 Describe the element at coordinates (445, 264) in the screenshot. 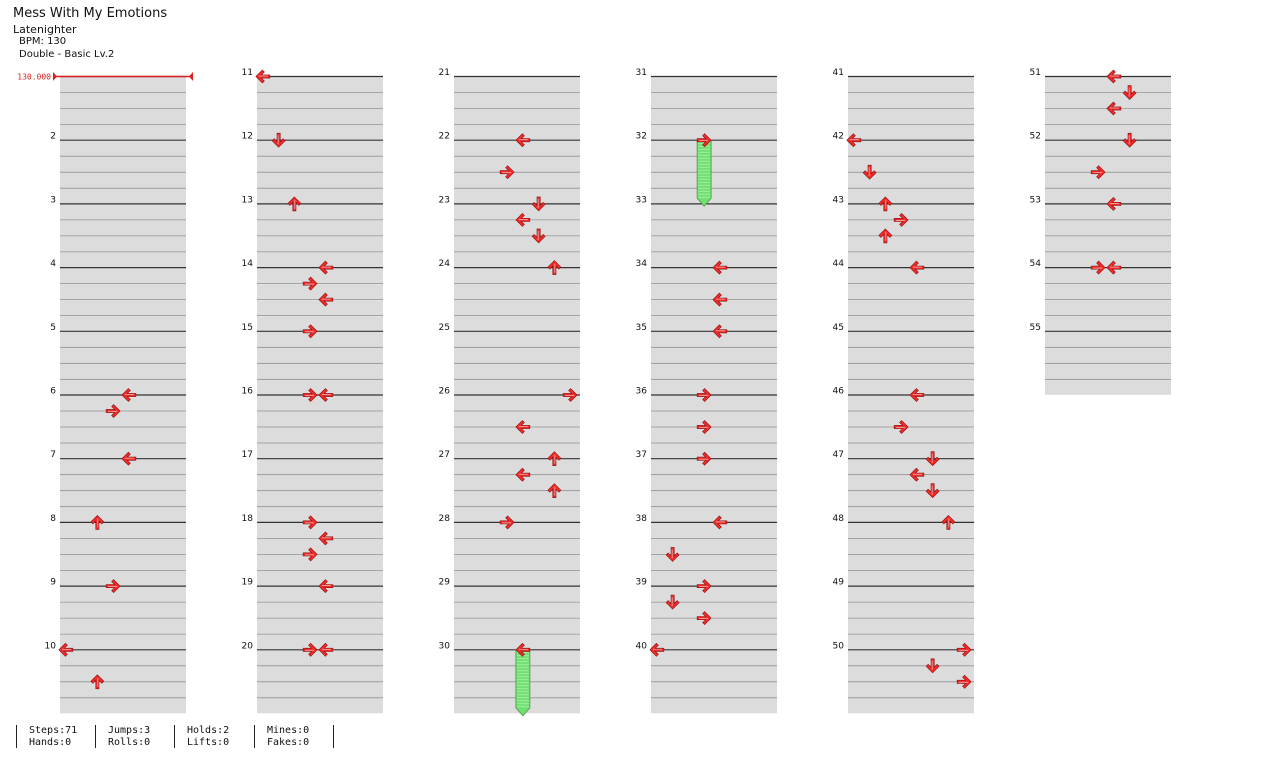

I see `measure-number: 24` at that location.